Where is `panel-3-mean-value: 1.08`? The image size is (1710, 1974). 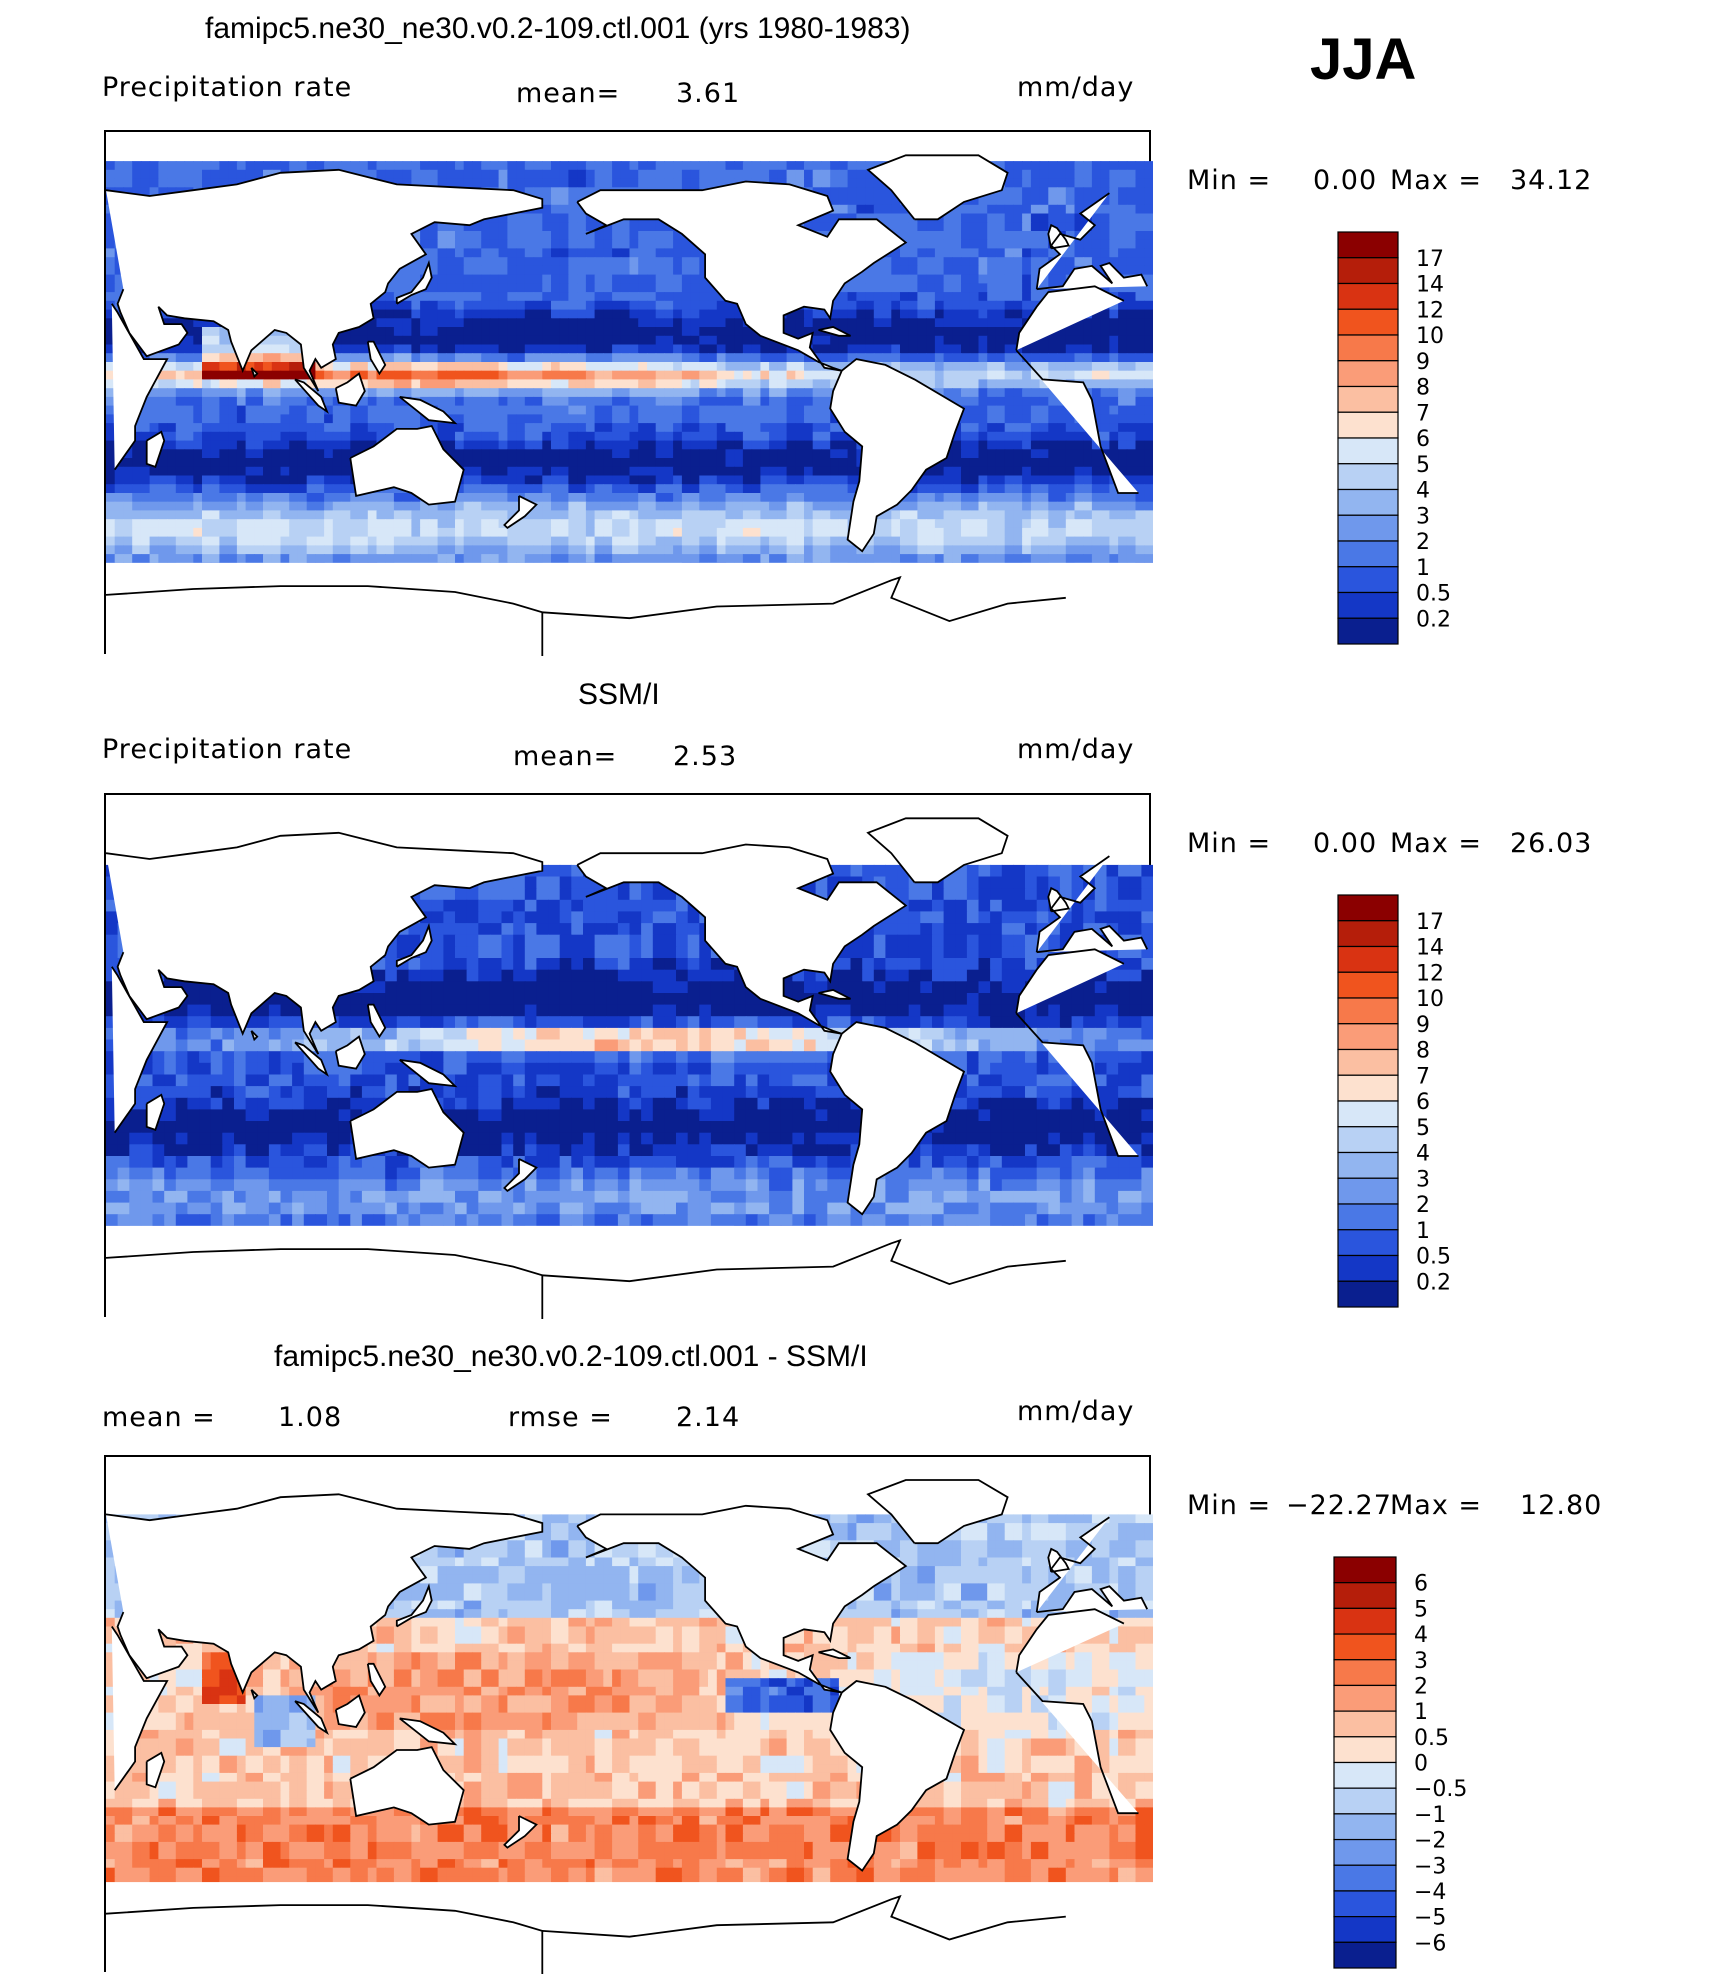
panel-3-mean-value: 1.08 is located at coordinates (310, 1417).